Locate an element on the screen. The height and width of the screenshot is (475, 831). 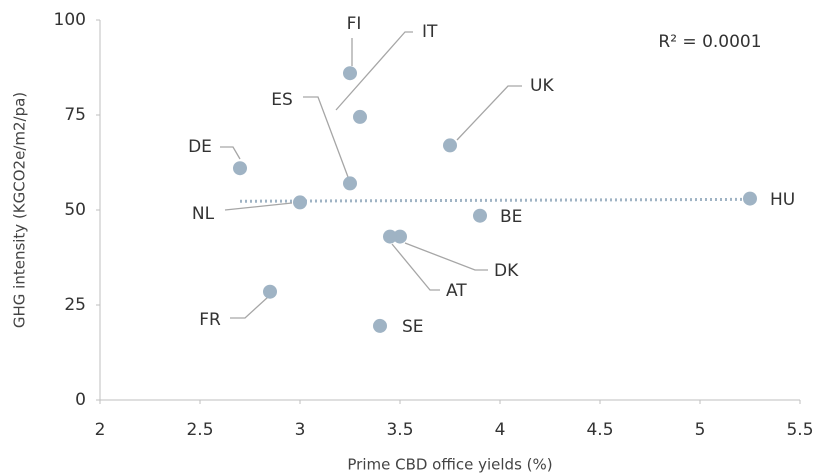
point-label: DE is located at coordinates (200, 147).